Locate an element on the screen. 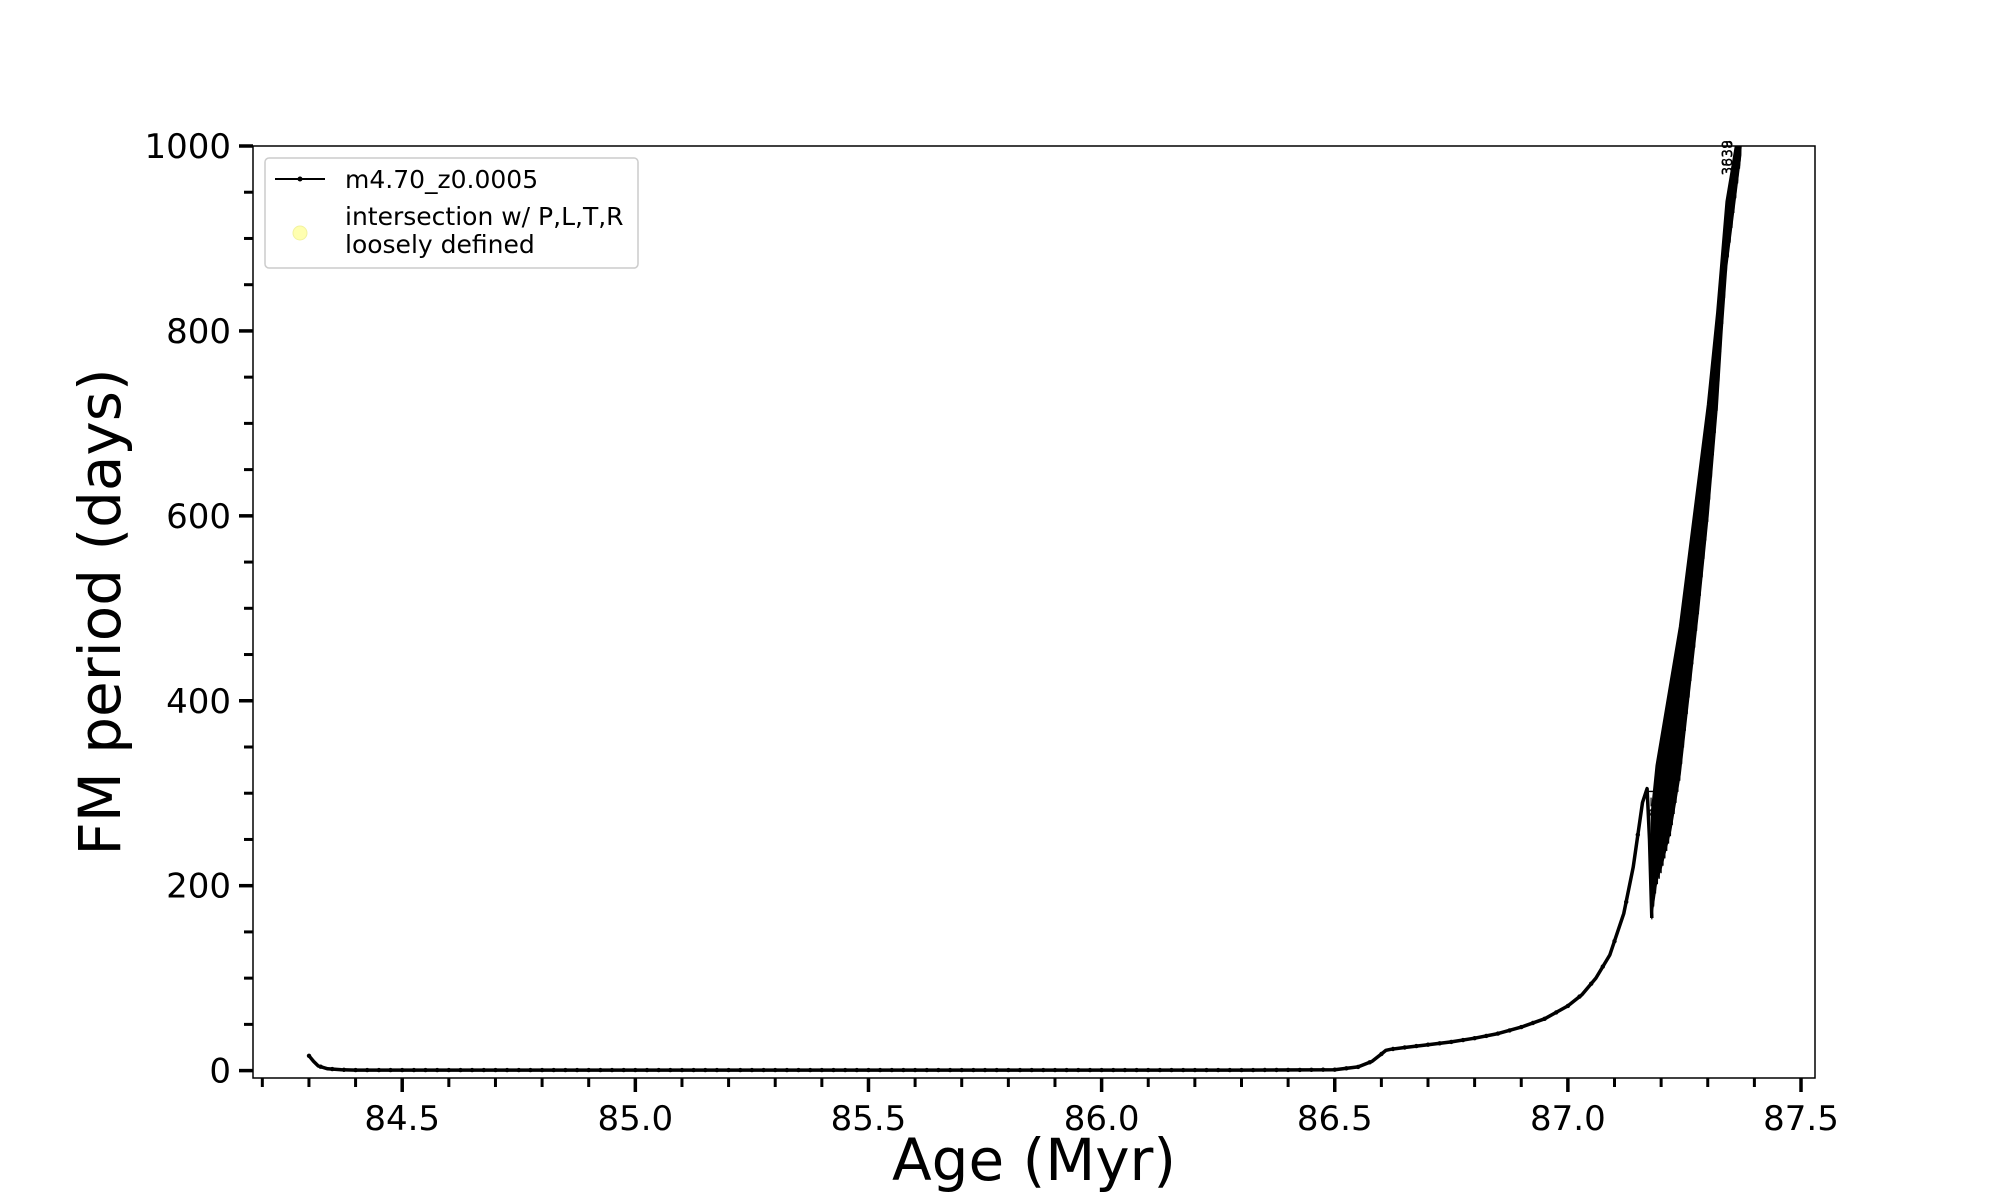  legend-series-label: m4.70_z0.0005 is located at coordinates (441, 179).